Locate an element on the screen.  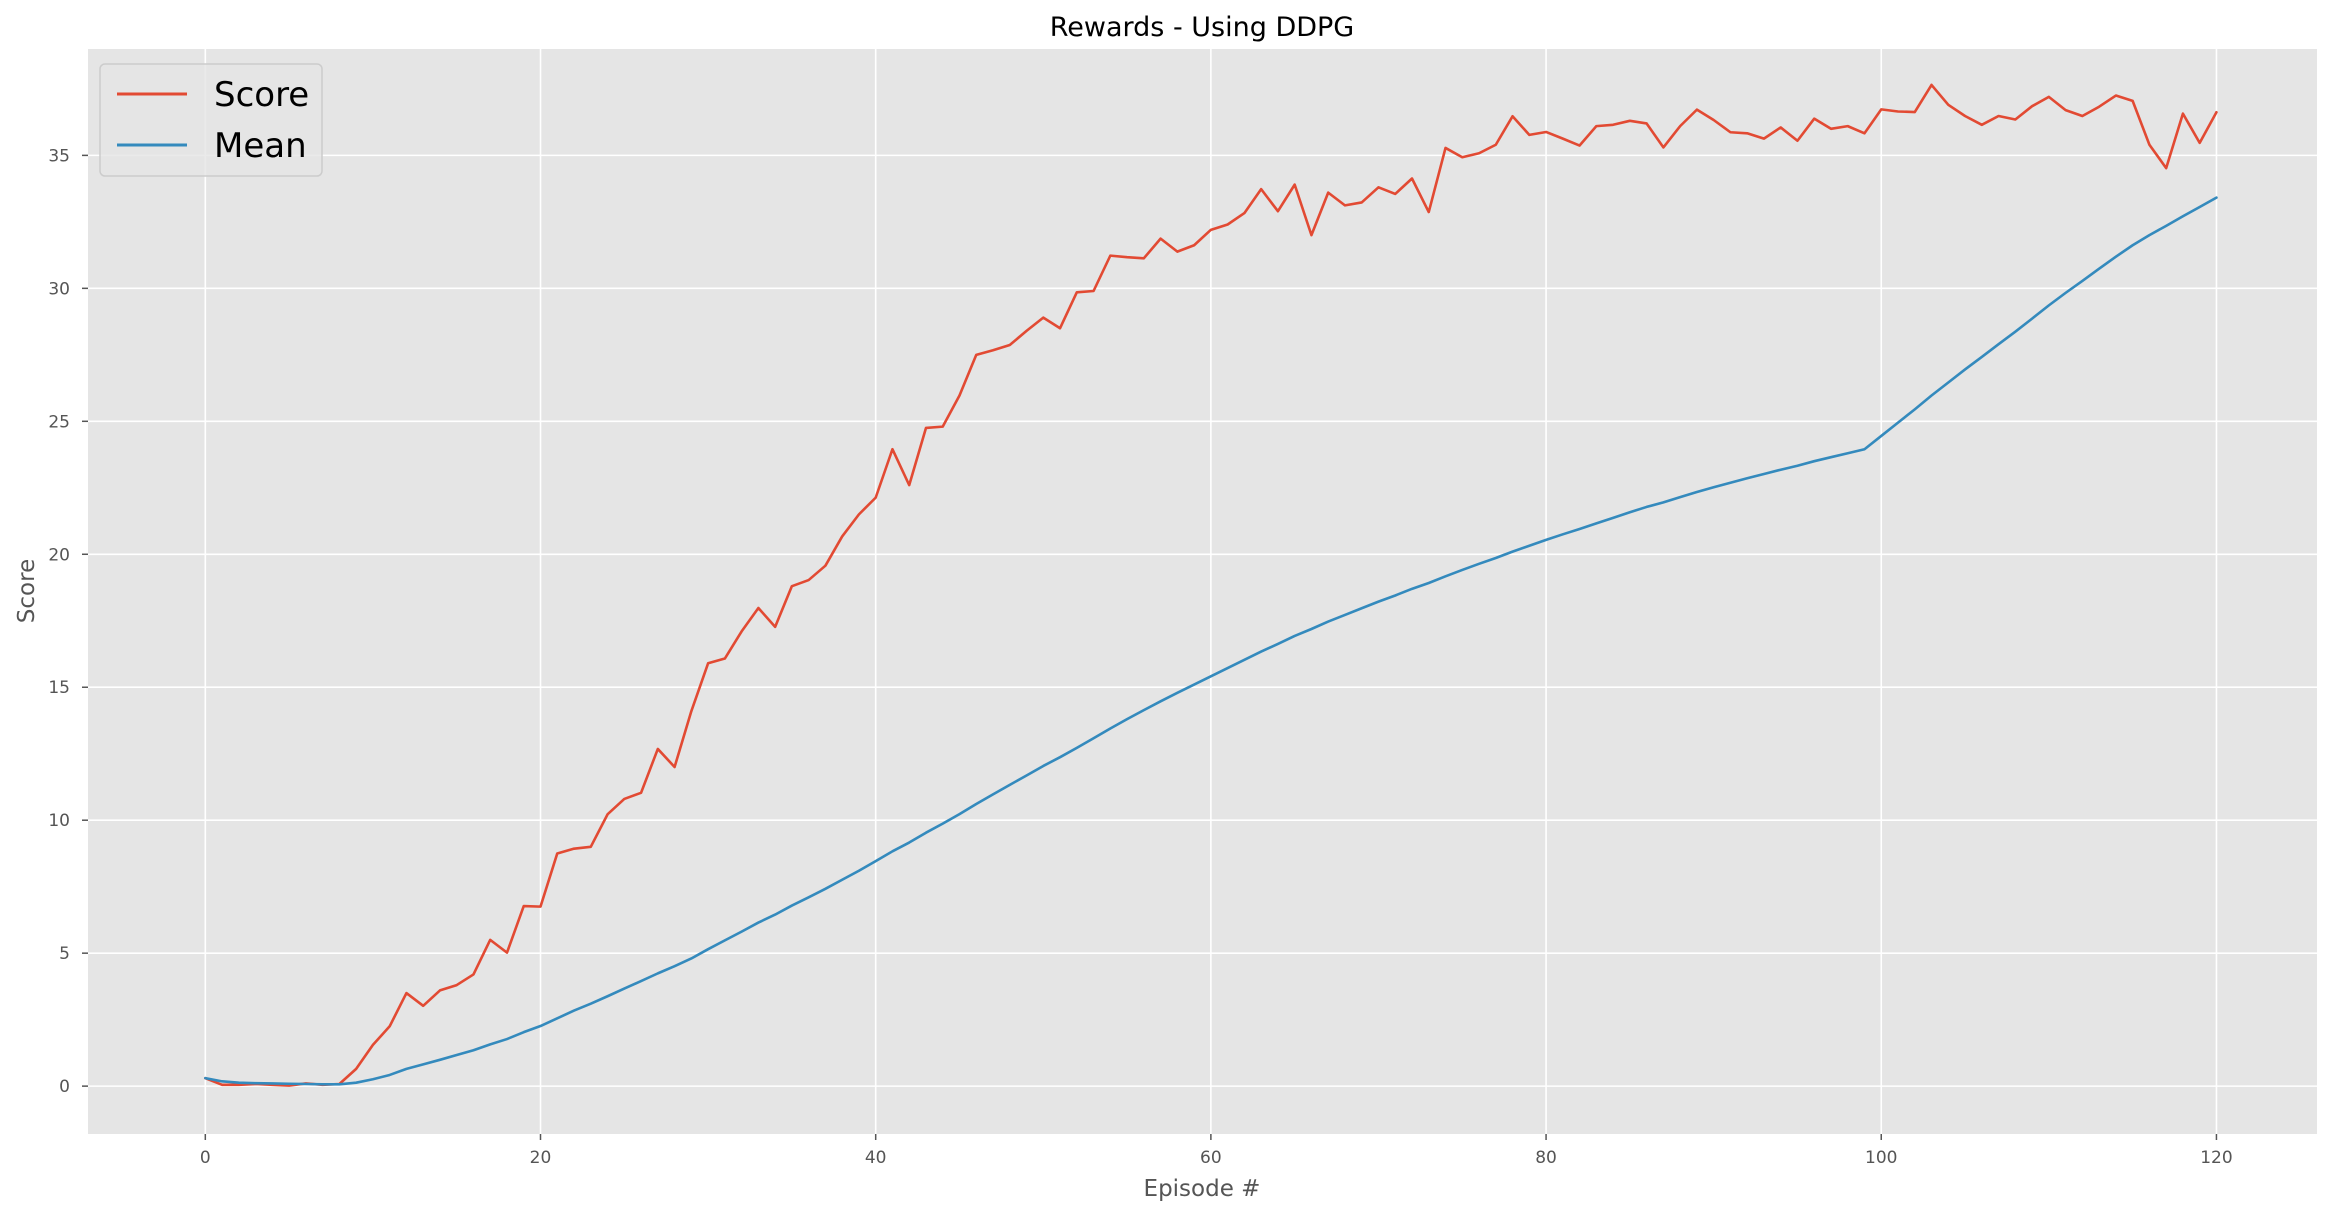
x-tick-label: 60 is located at coordinates (1211, 1158).